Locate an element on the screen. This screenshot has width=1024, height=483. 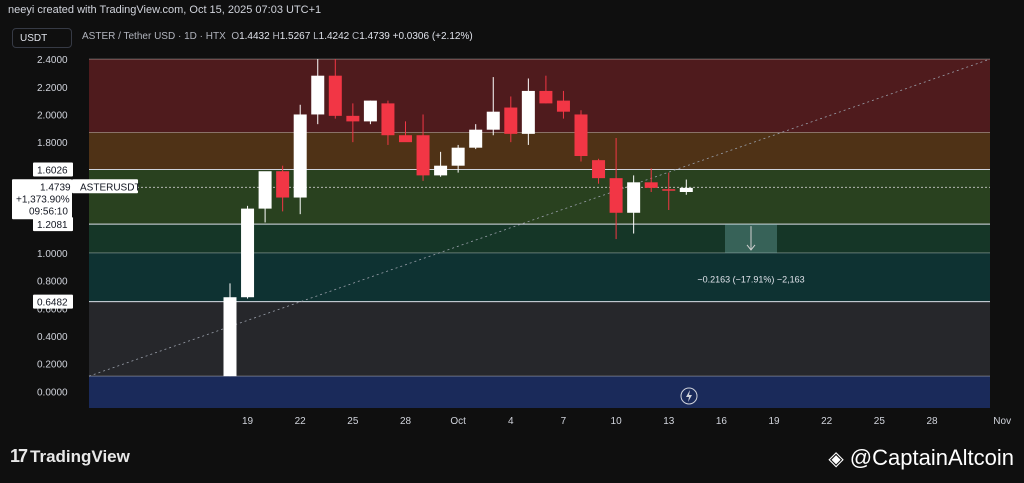
y-tick-label: 2.0000 is located at coordinates (52, 115).